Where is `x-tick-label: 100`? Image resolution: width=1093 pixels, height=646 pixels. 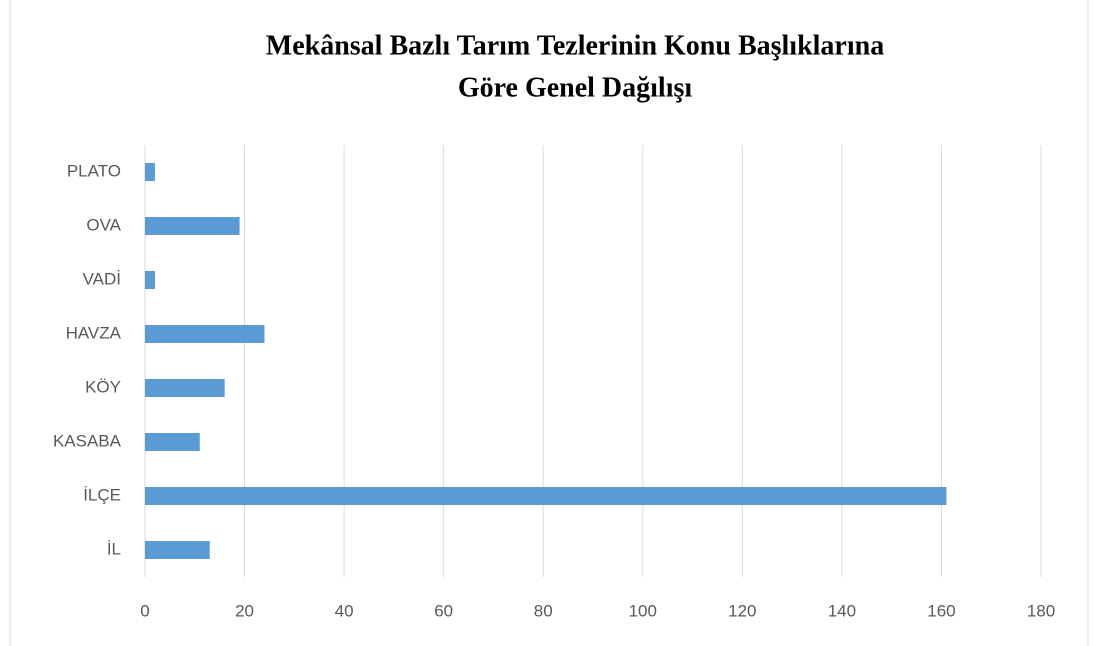
x-tick-label: 100 is located at coordinates (643, 610).